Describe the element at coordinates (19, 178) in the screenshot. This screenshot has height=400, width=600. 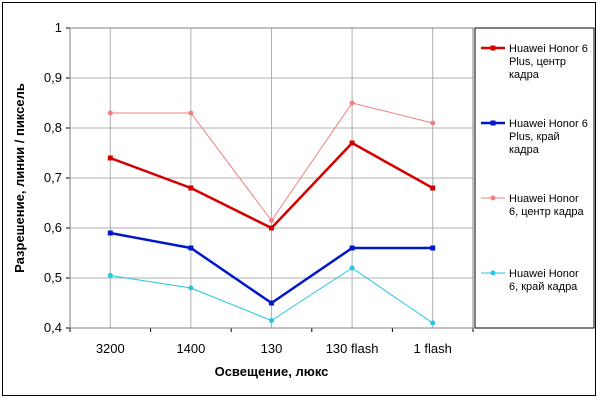
I see `y-axis-title: Разрешение, линии / пиксель` at that location.